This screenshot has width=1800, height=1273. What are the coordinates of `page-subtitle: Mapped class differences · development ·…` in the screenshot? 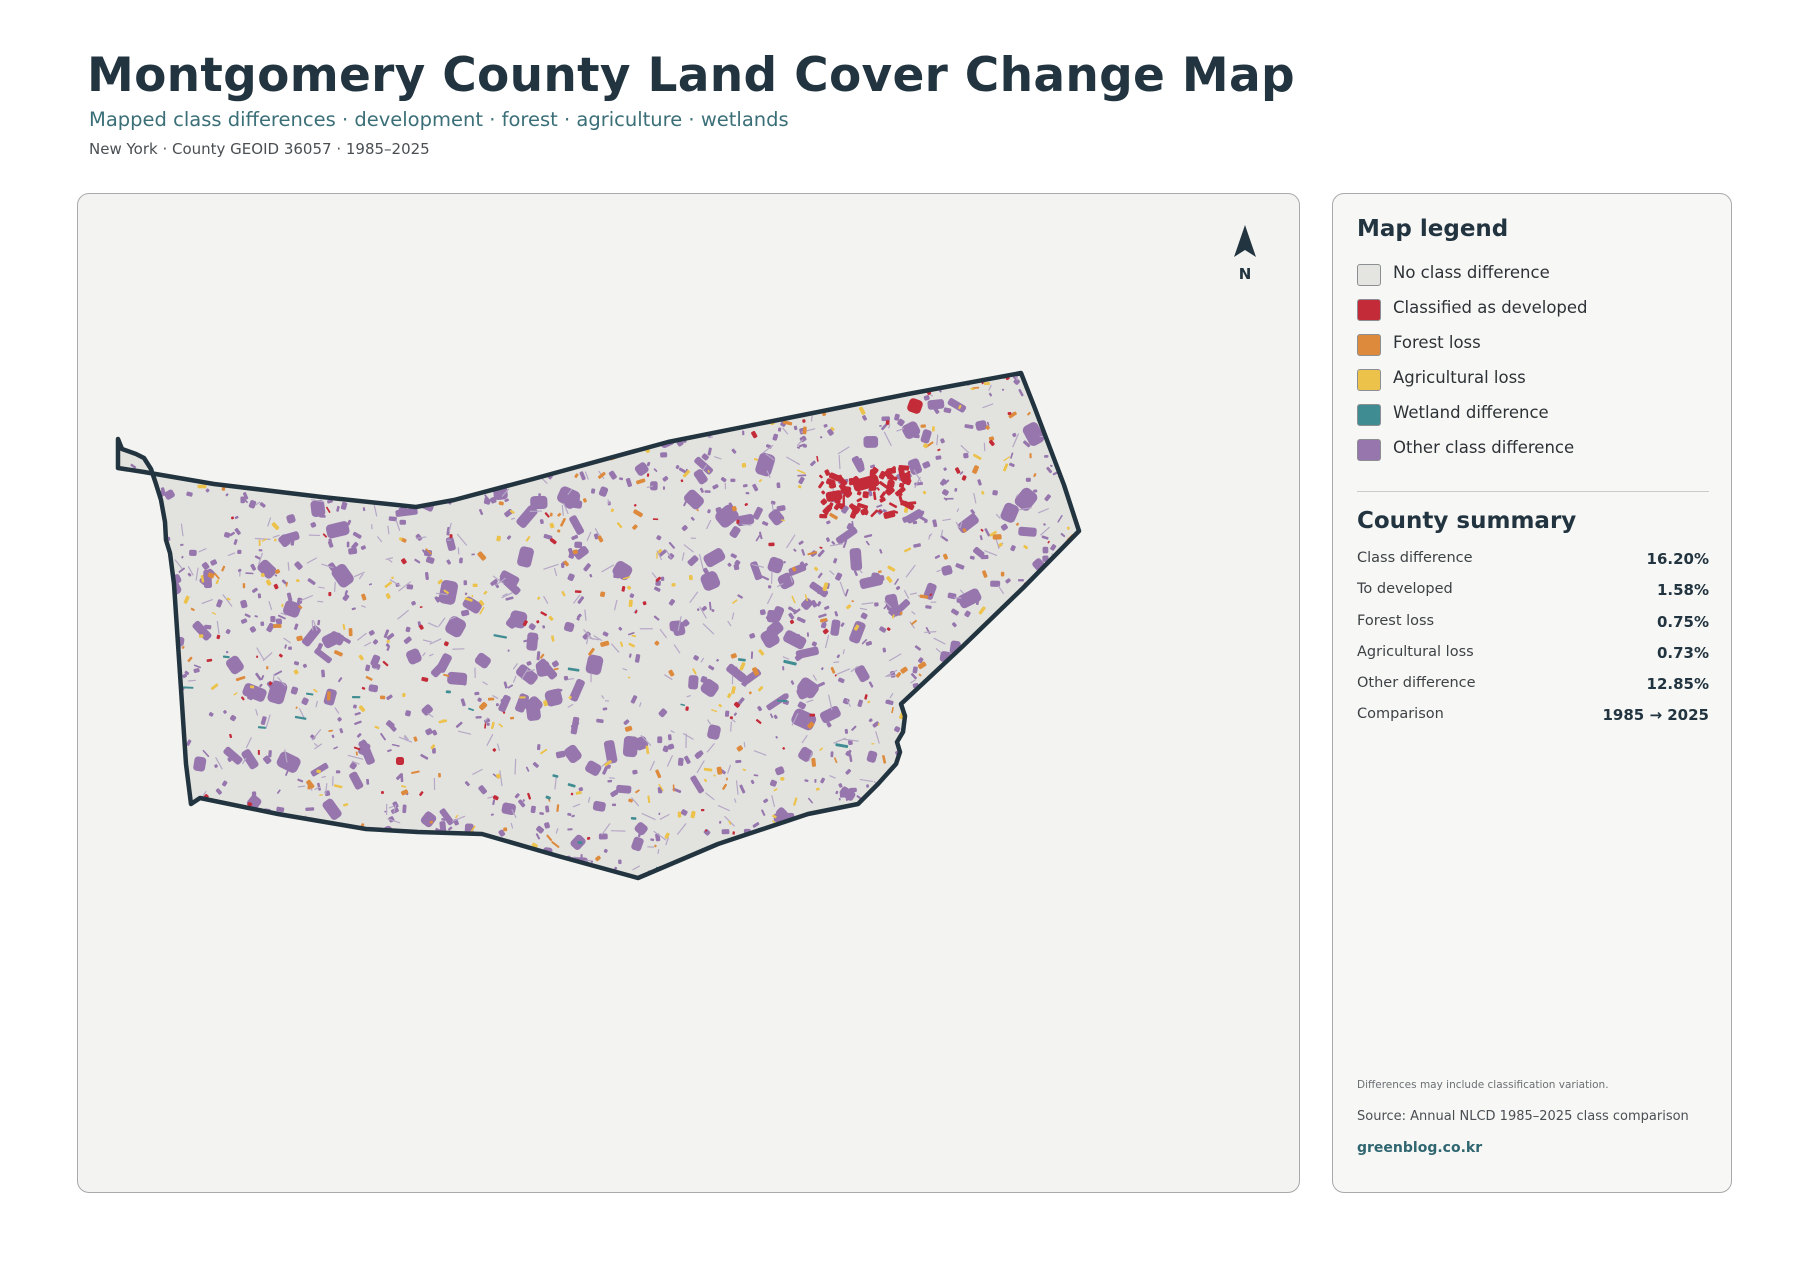 It's located at (439, 119).